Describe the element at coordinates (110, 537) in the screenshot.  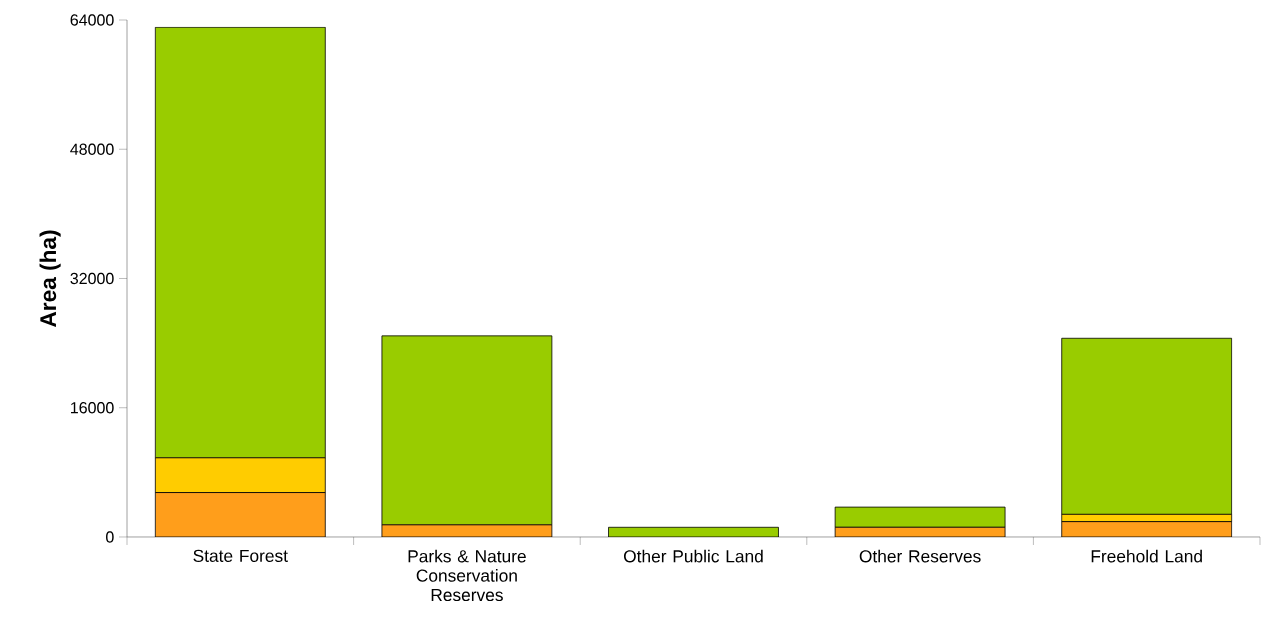
I see `y-tick-label: 0` at that location.